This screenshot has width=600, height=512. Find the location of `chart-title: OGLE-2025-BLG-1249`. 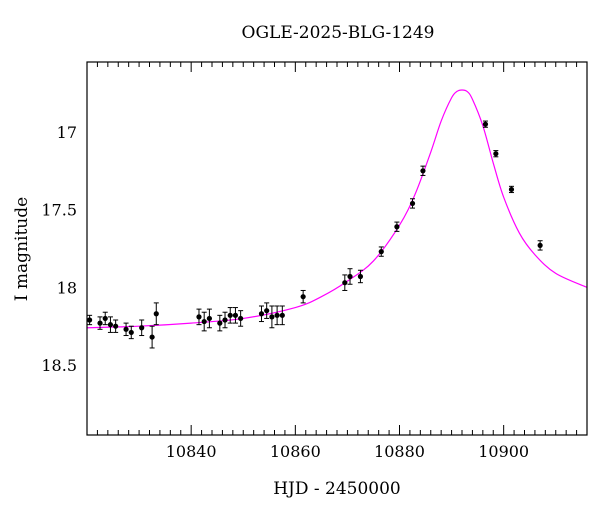

chart-title: OGLE-2025-BLG-1249 is located at coordinates (338, 33).